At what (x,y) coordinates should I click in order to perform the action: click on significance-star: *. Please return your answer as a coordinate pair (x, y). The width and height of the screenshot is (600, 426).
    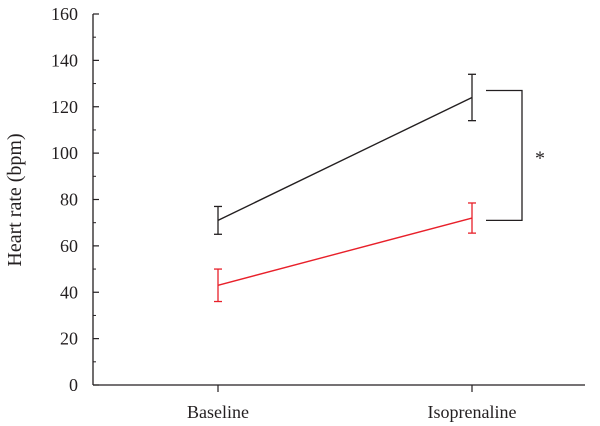
    Looking at the image, I should click on (540, 158).